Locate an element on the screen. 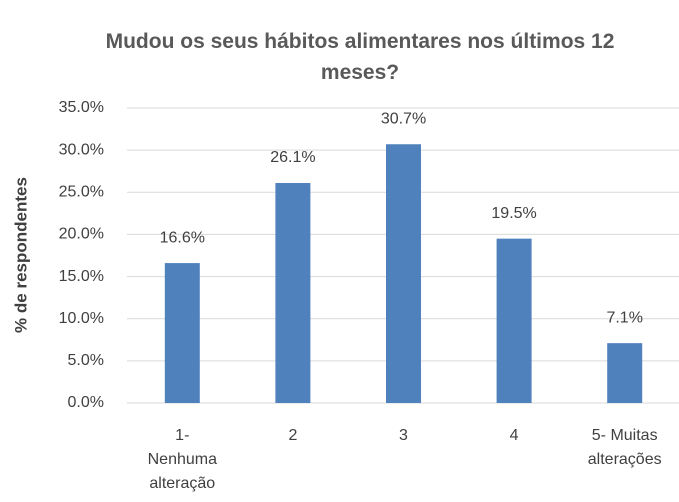  data-label: 16.6% is located at coordinates (182, 237).